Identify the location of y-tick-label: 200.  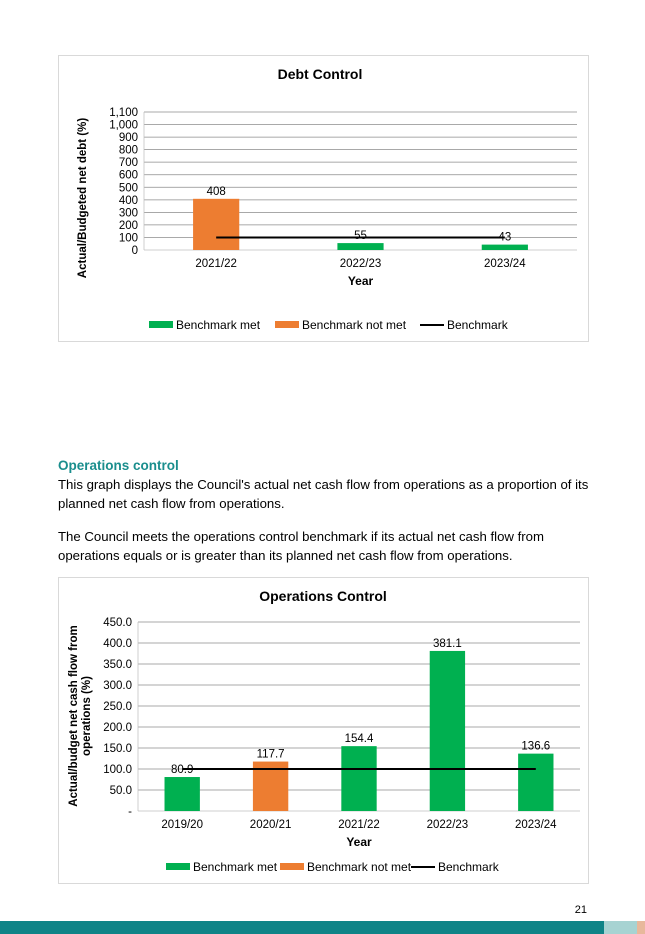
(128, 226).